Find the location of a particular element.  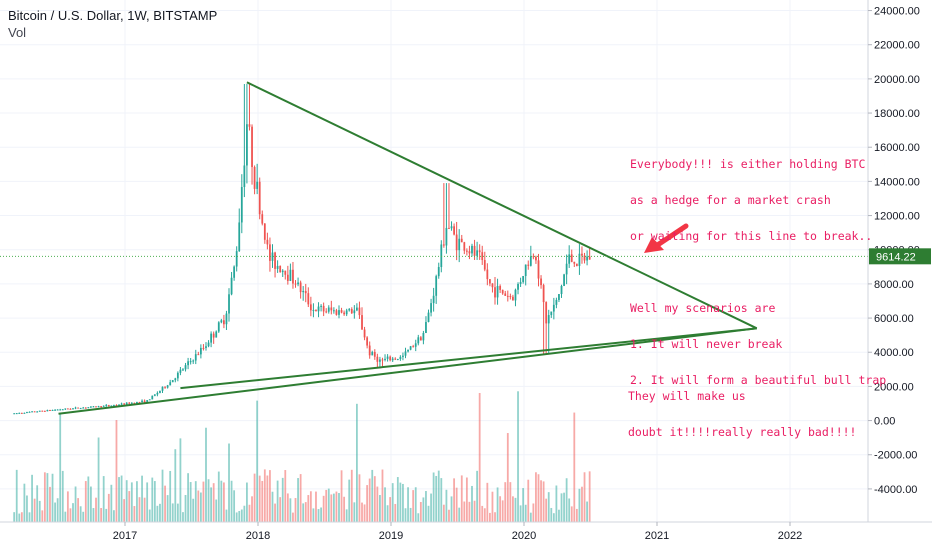

price-tick-label: 24000.00 is located at coordinates (897, 12).